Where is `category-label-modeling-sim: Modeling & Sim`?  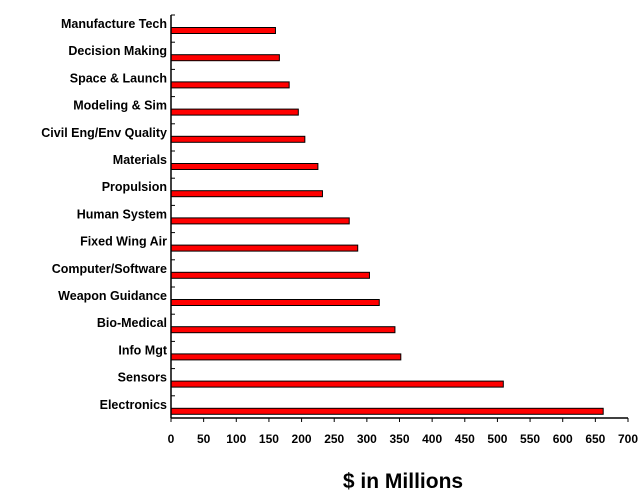
category-label-modeling-sim: Modeling & Sim is located at coordinates (120, 106).